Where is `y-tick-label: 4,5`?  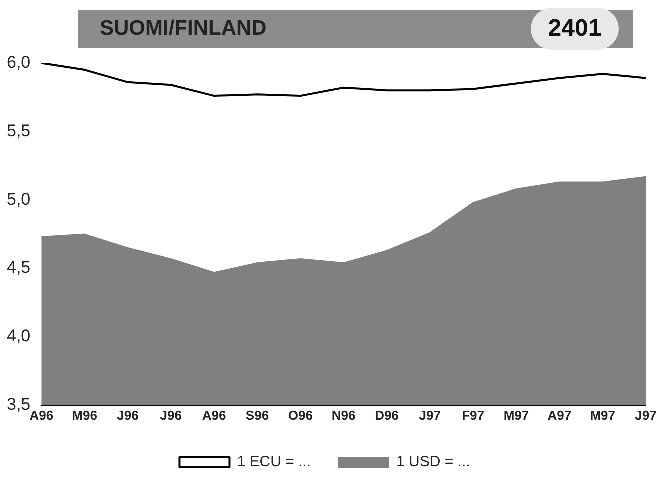 y-tick-label: 4,5 is located at coordinates (18, 268).